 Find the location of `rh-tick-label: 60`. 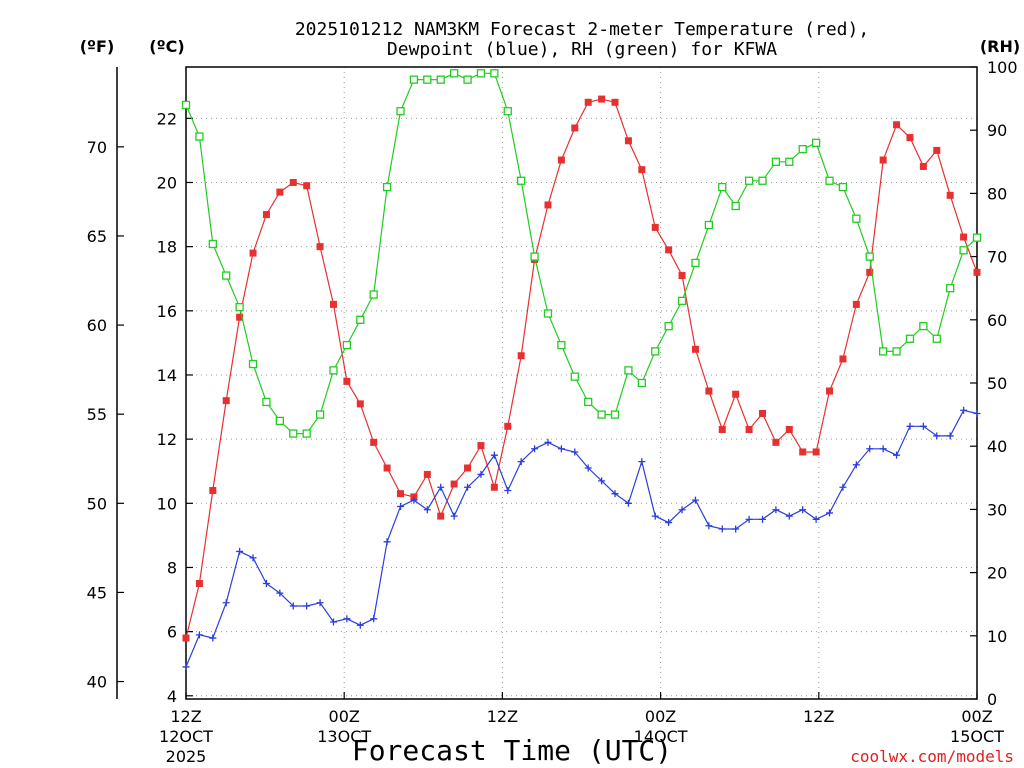

rh-tick-label: 60 is located at coordinates (997, 320).